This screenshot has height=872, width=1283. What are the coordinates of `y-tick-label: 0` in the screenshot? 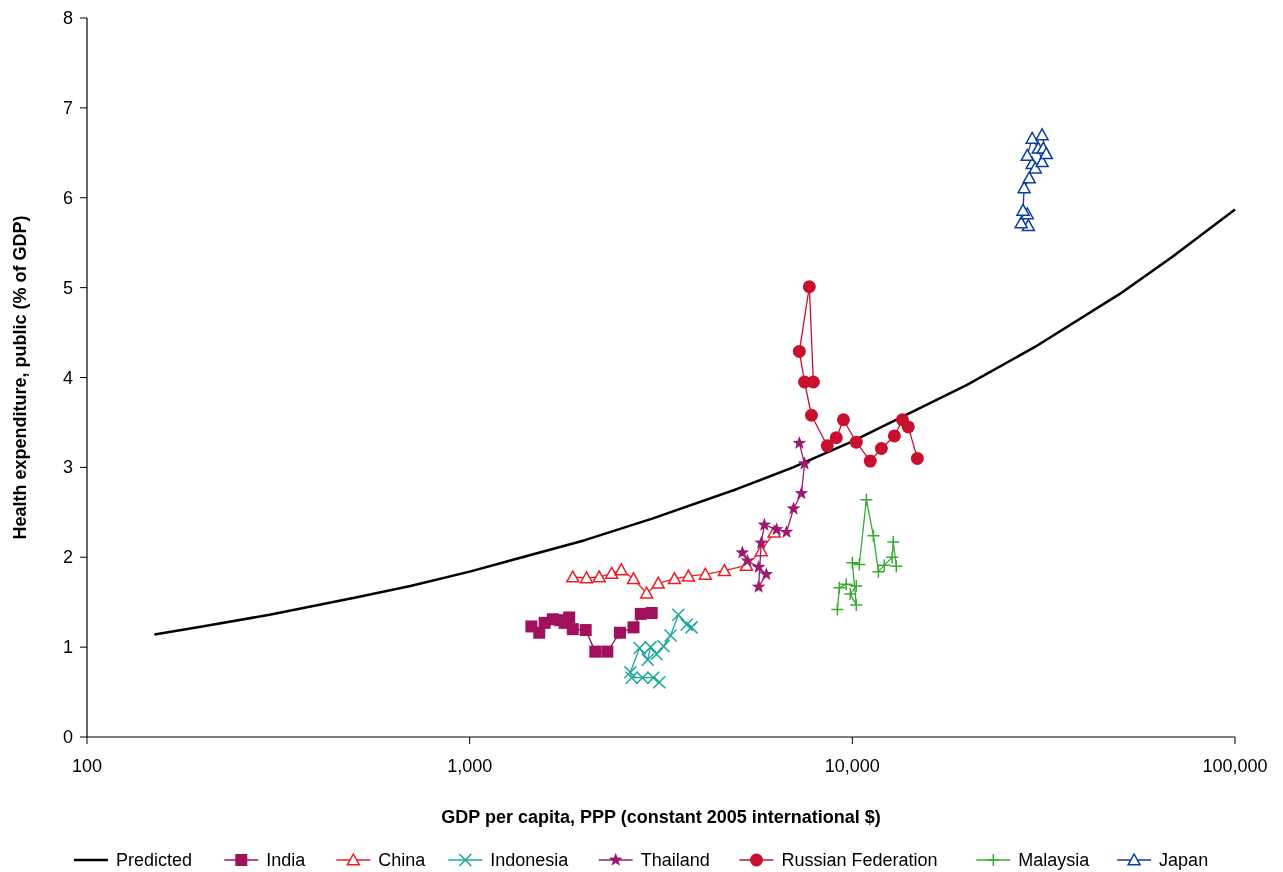 It's located at (67, 737).